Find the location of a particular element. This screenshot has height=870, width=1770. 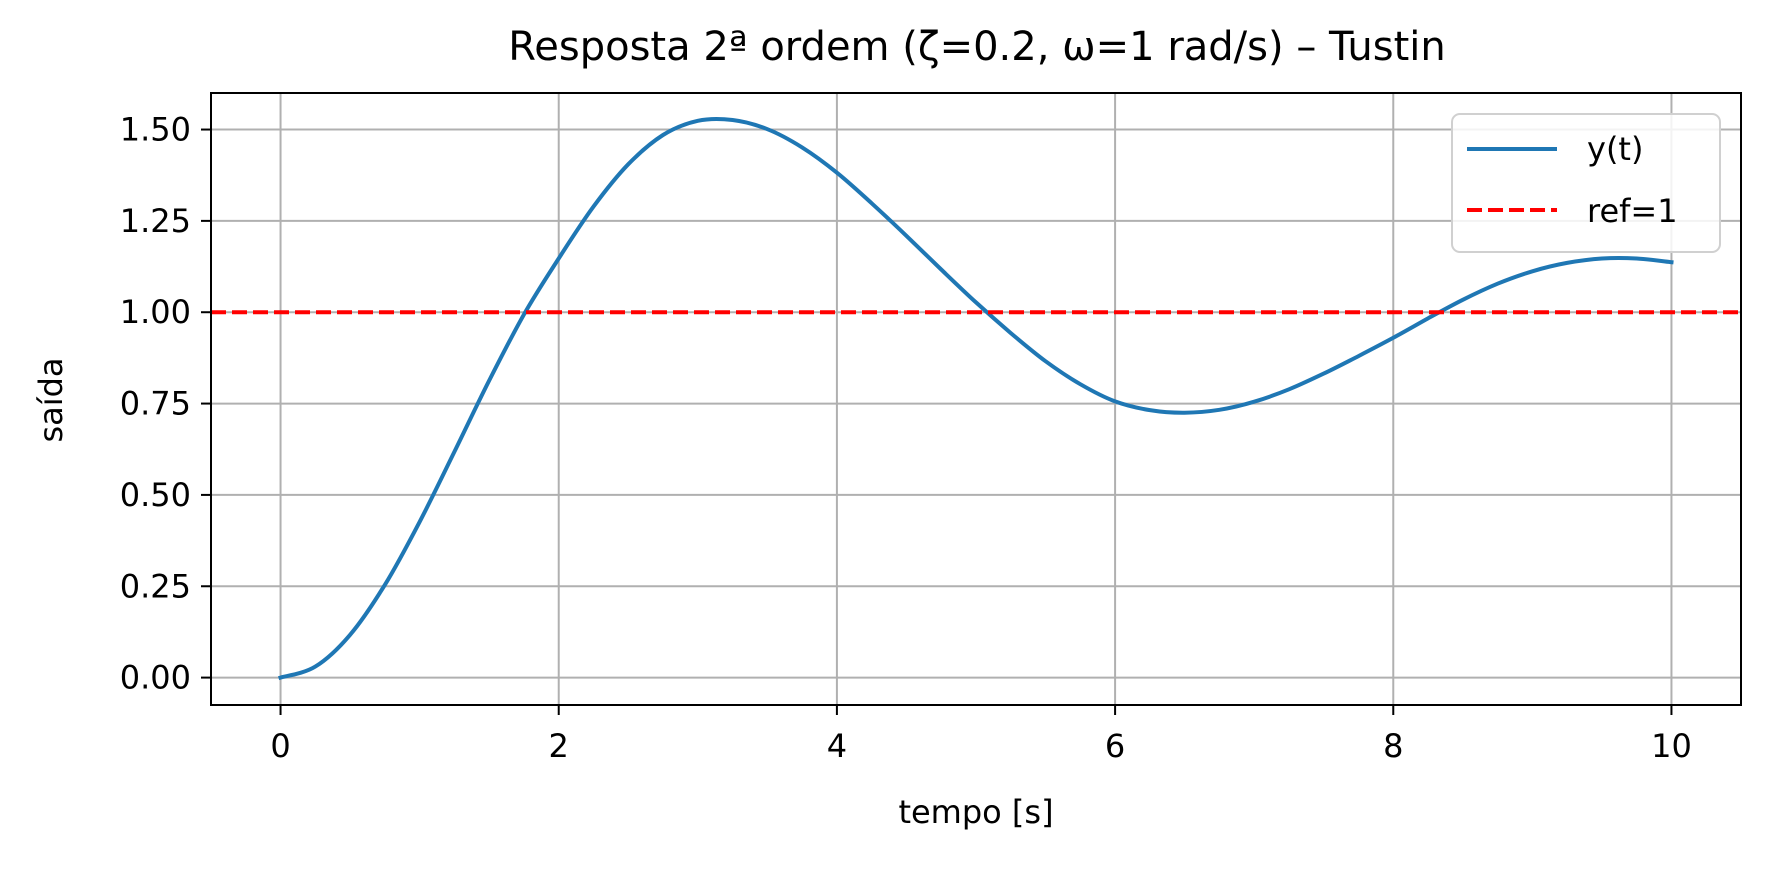

legend-label-ref: ref=1 is located at coordinates (1632, 211).